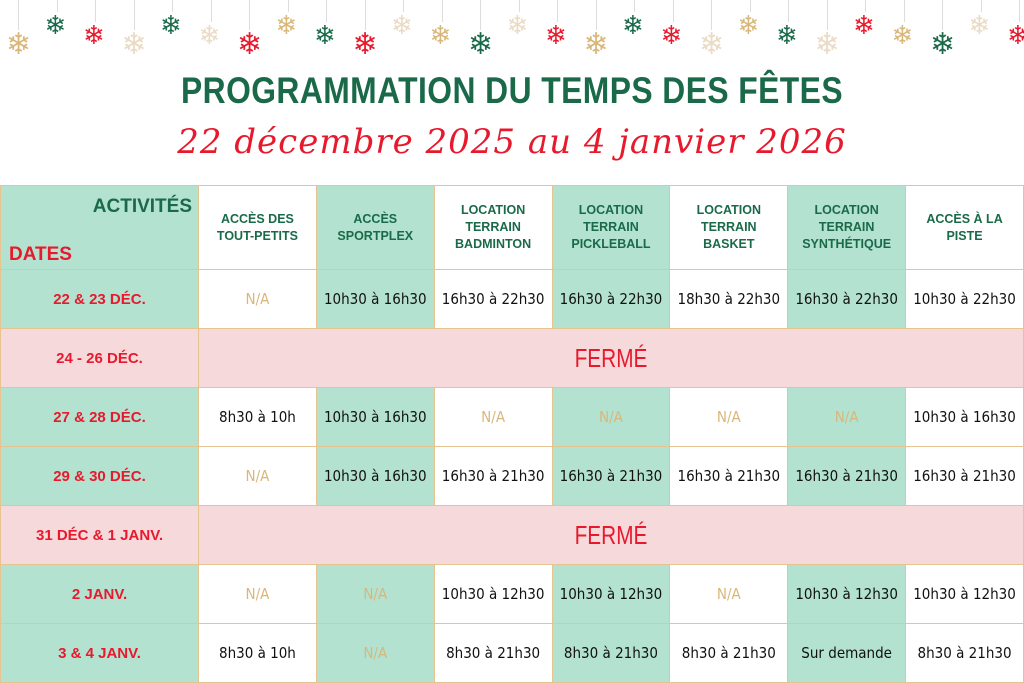 Image resolution: width=1024 pixels, height=683 pixels. Describe the element at coordinates (99, 653) in the screenshot. I see `row-date: 3 & 4 JANV.` at that location.